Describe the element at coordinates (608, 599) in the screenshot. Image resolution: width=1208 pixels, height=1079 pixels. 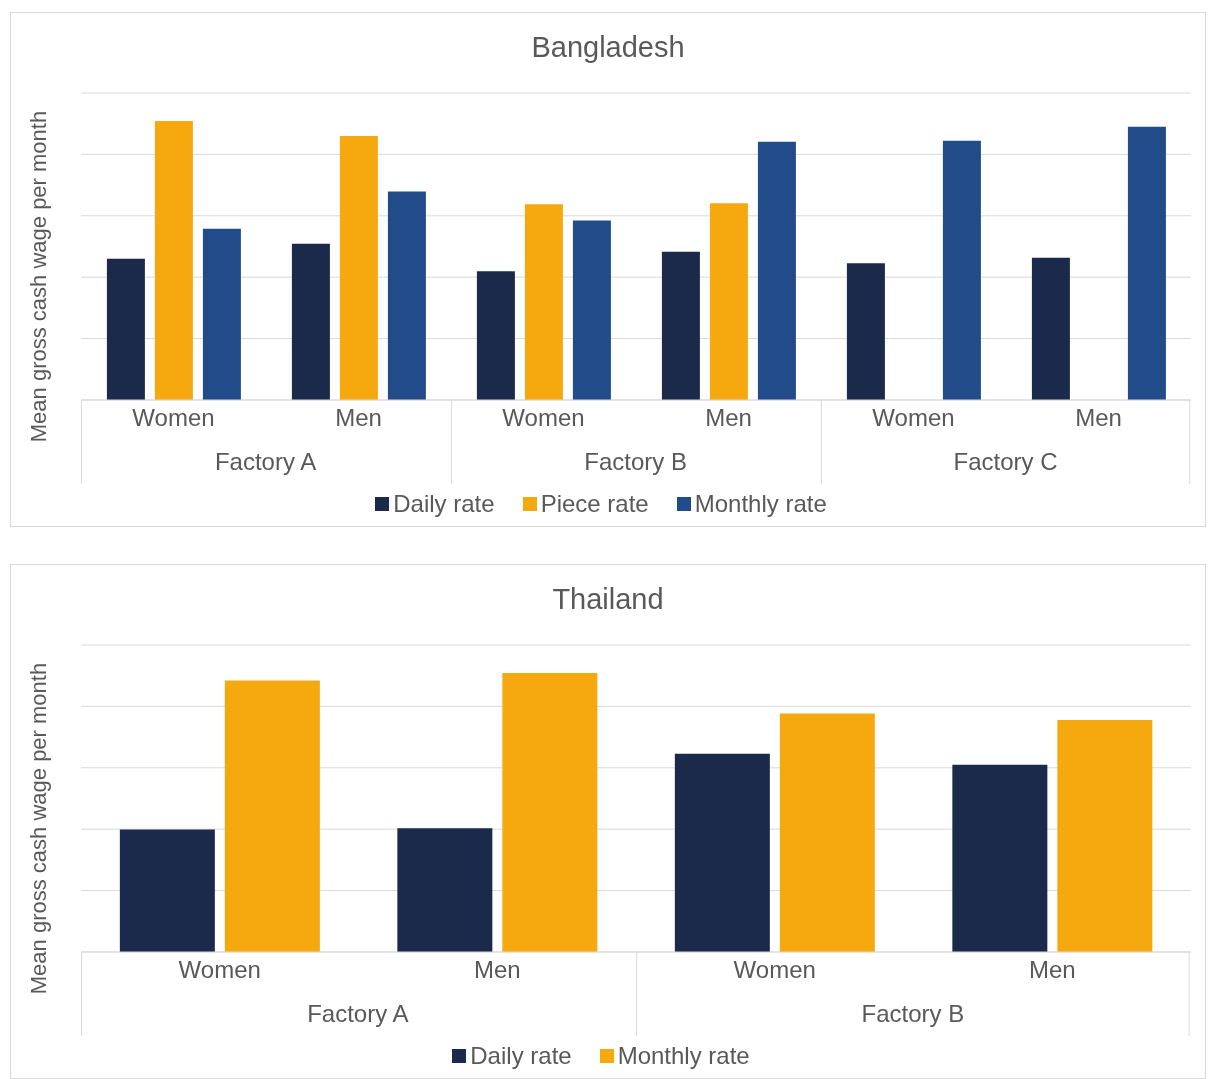
I see `chart-title: Thailand` at that location.